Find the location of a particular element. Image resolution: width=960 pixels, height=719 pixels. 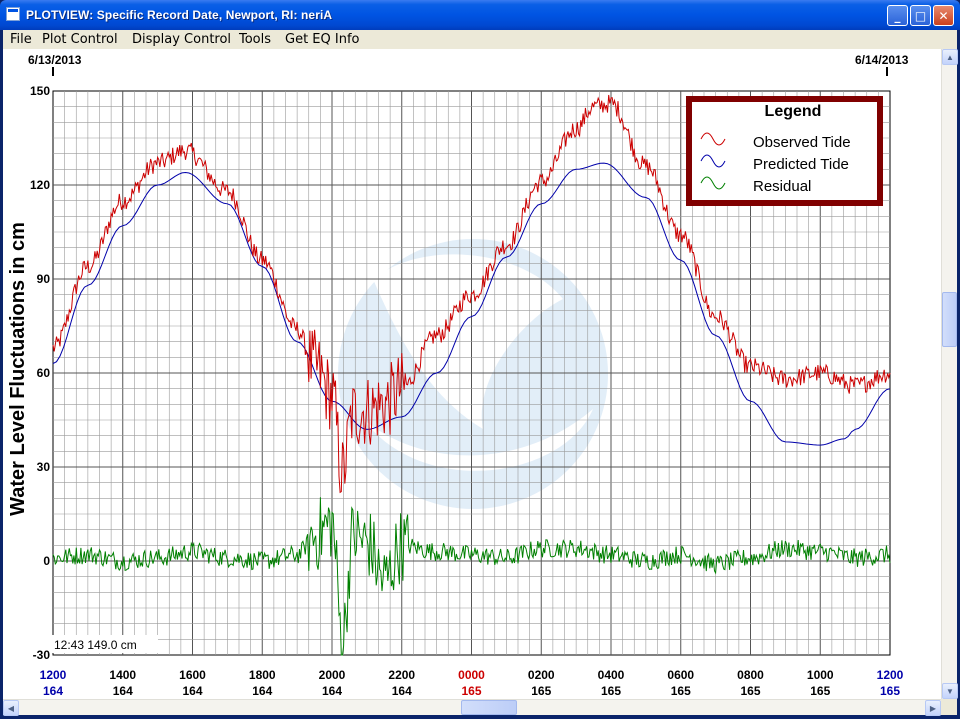

y-axis-label: Water Level Fluctuations in cm is located at coordinates (18, 369).